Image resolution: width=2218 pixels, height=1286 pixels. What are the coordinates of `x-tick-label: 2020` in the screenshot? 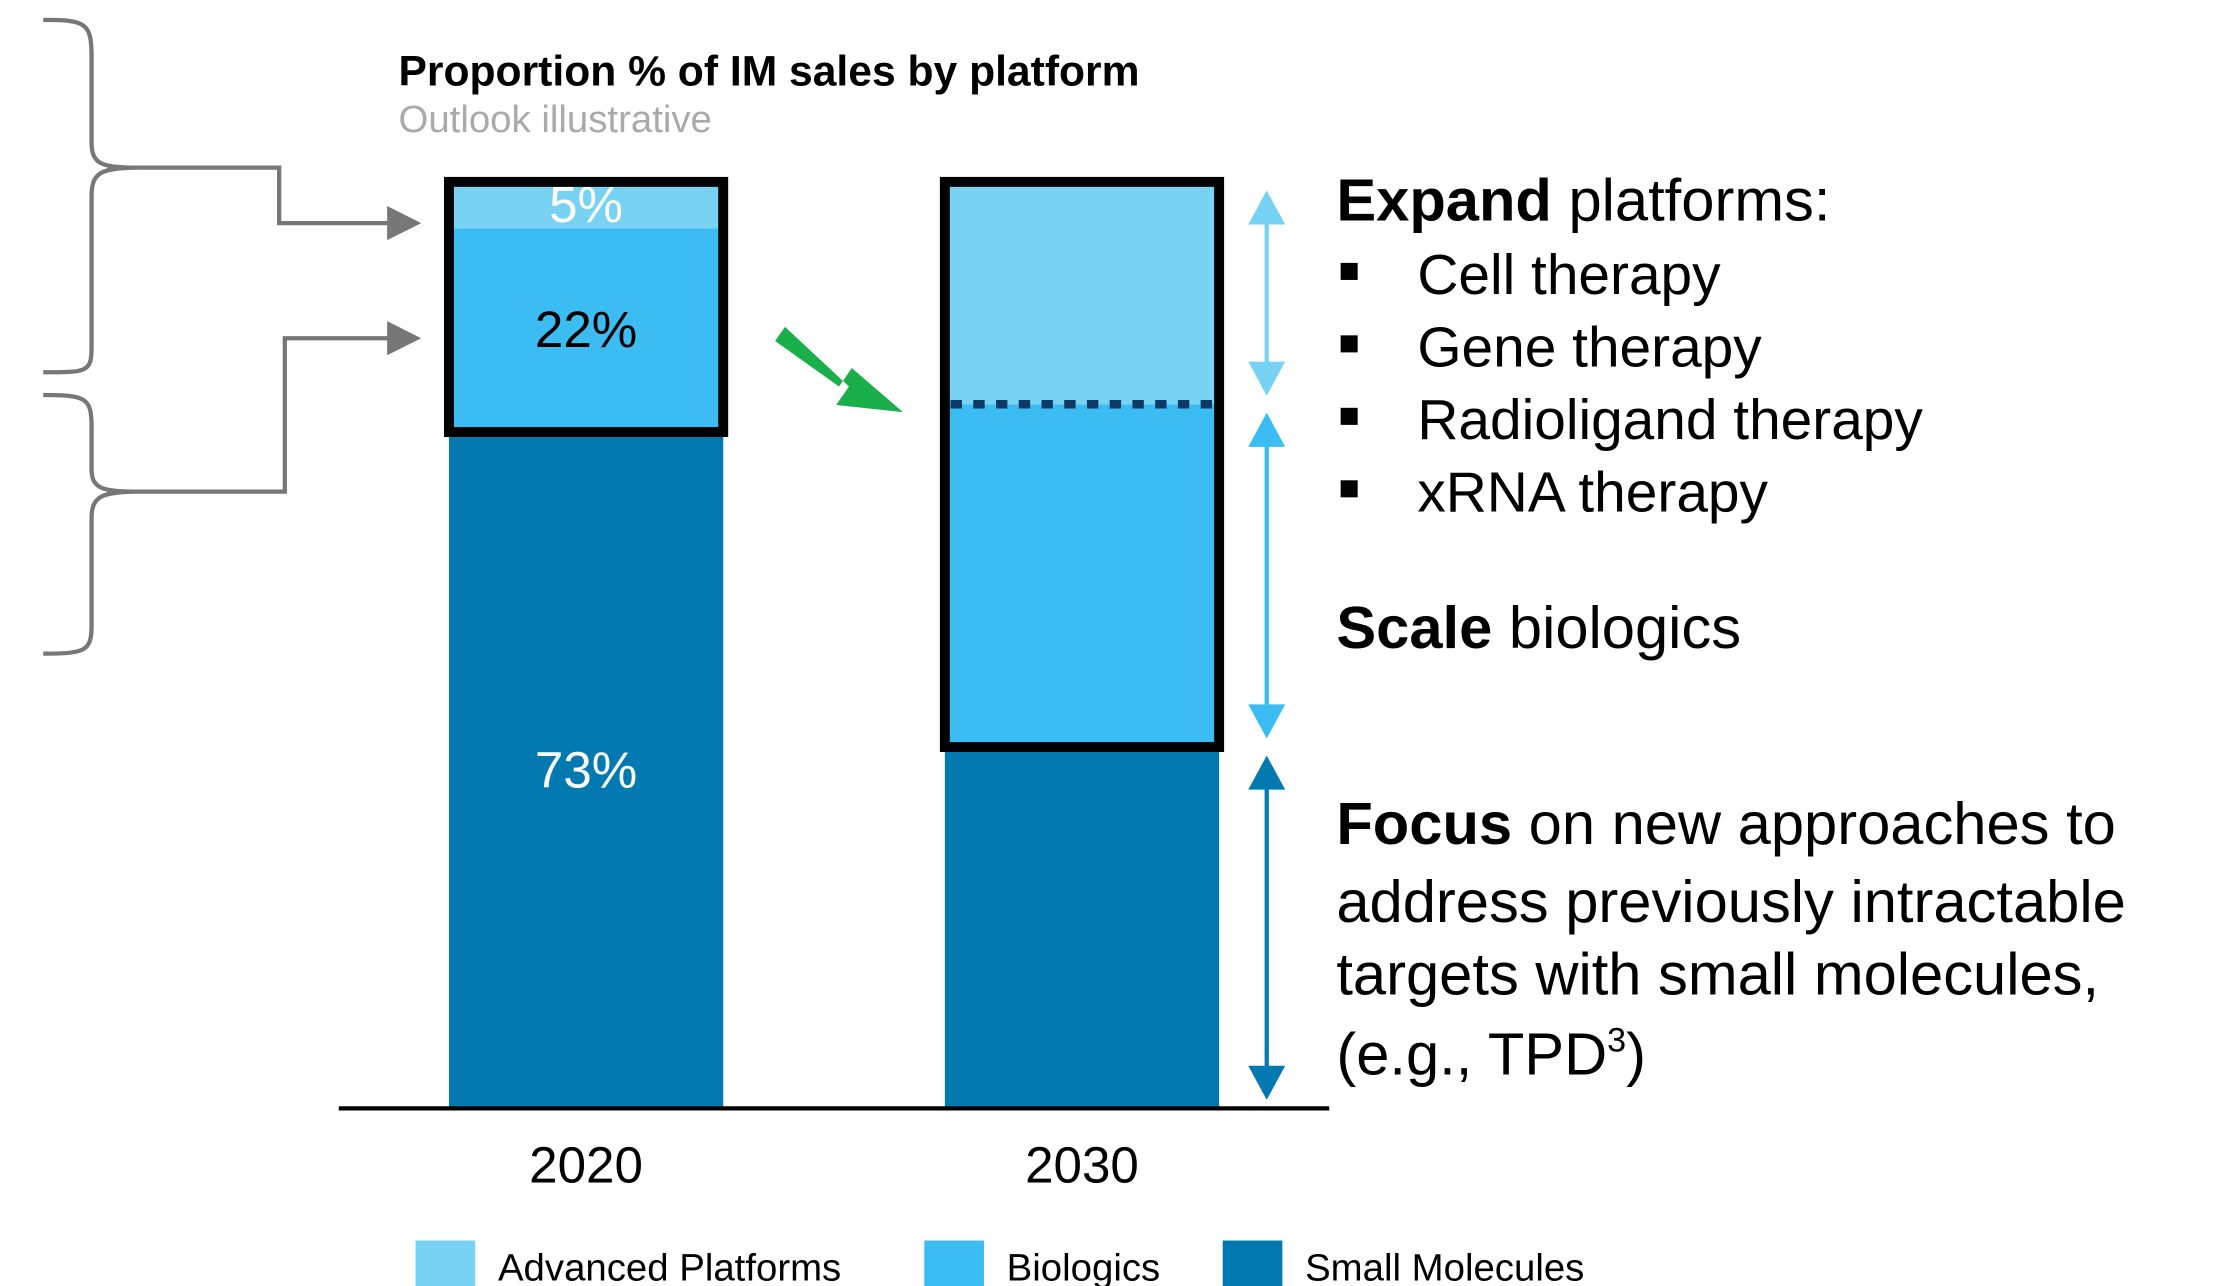 It's located at (586, 1164).